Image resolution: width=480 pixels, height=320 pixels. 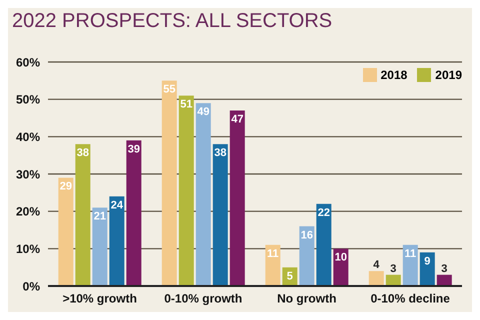 What do you see at coordinates (376, 265) in the screenshot?
I see `data-label: 4` at bounding box center [376, 265].